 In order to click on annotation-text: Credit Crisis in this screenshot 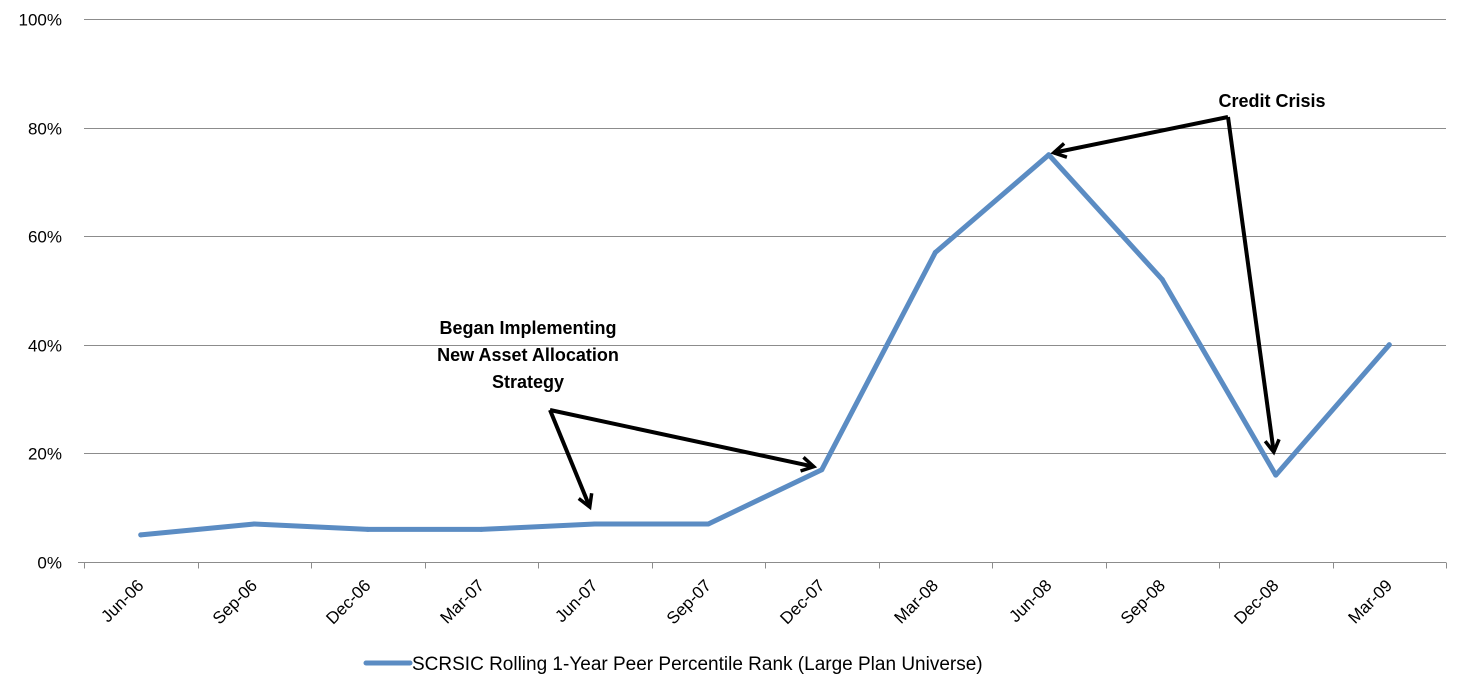, I will do `click(1271, 101)`.